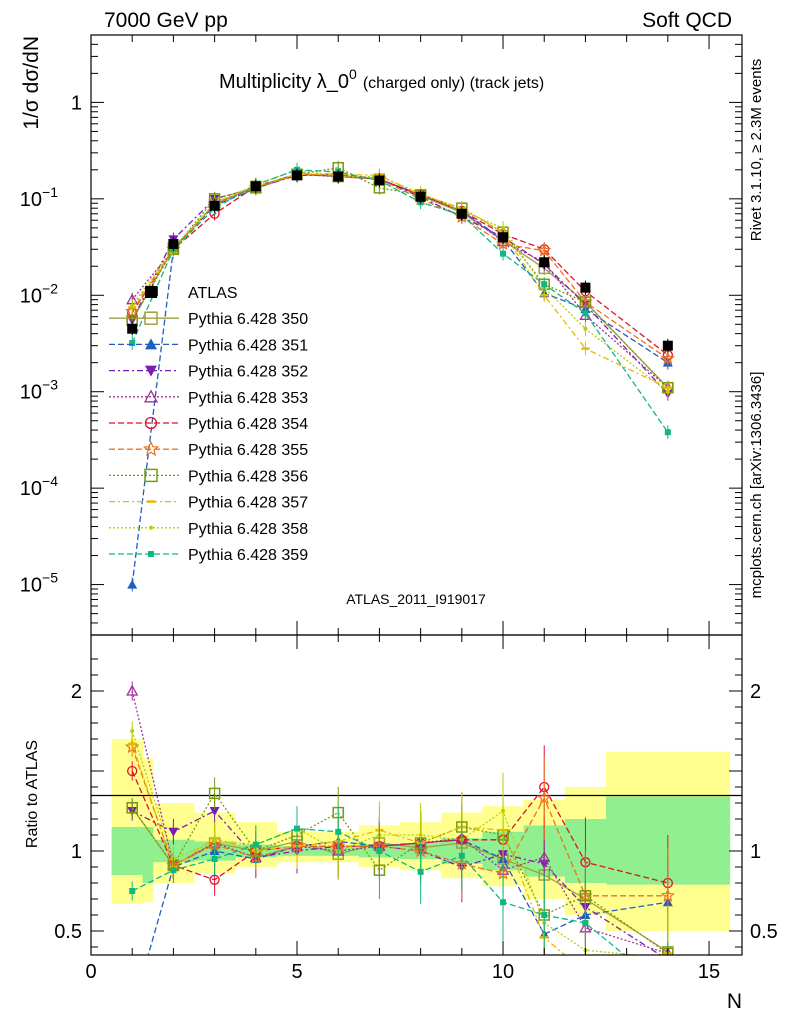 The width and height of the screenshot is (786, 1029). What do you see at coordinates (416, 599) in the screenshot?
I see `watermark: ATLAS_2011_I919017` at bounding box center [416, 599].